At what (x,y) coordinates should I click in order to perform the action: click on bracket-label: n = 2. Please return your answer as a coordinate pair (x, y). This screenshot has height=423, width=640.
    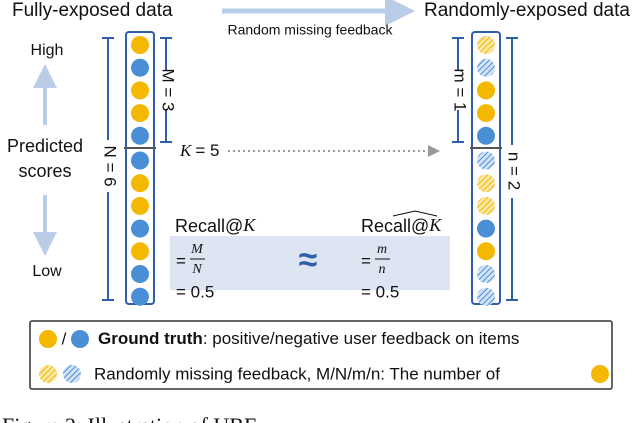
    Looking at the image, I should click on (514, 171).